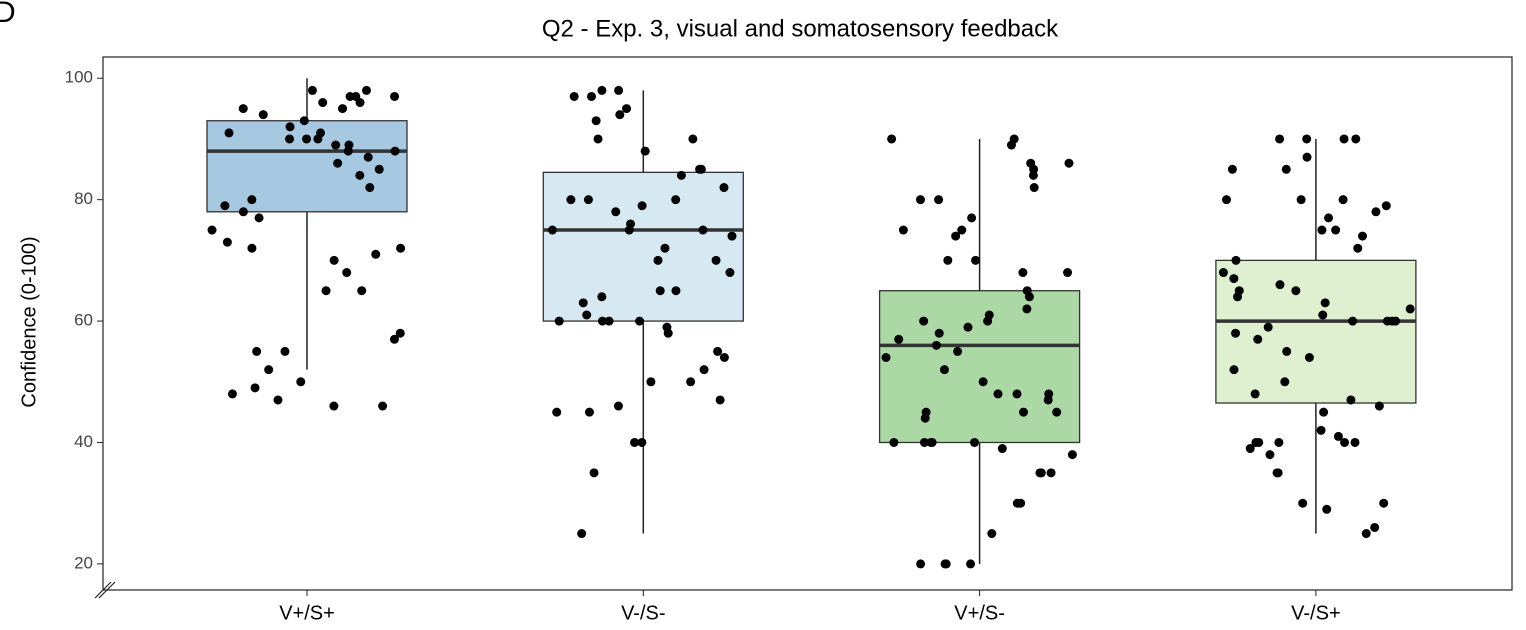  What do you see at coordinates (643, 246) in the screenshot?
I see `box` at bounding box center [643, 246].